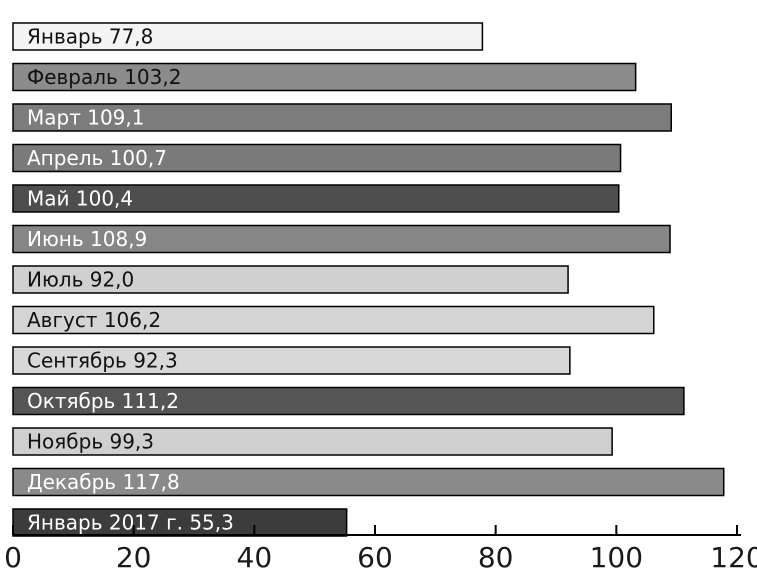  I want to click on bar-label: Июль 92,0, so click(80, 280).